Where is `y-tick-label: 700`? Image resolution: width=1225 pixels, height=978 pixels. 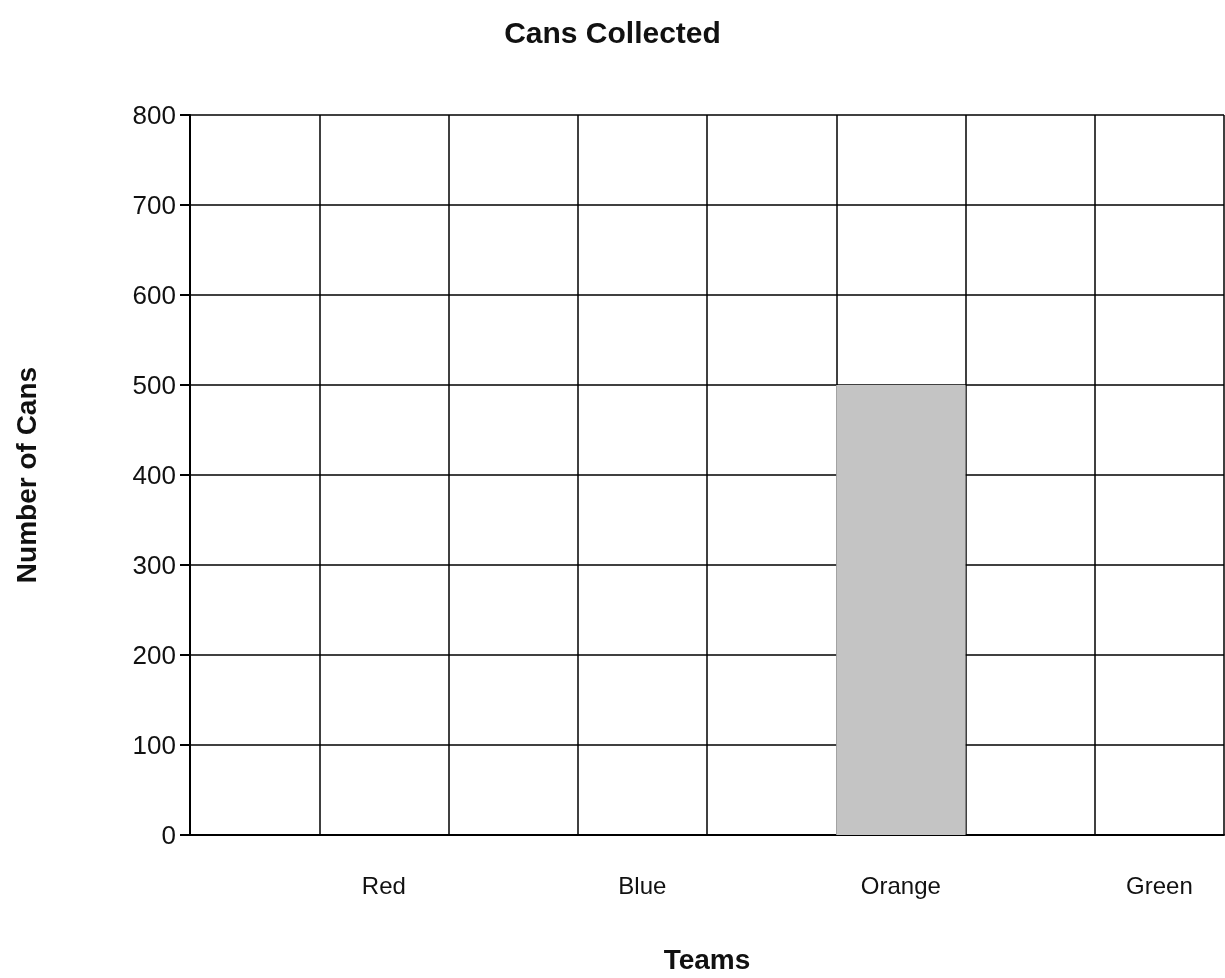 y-tick-label: 700 is located at coordinates (154, 205).